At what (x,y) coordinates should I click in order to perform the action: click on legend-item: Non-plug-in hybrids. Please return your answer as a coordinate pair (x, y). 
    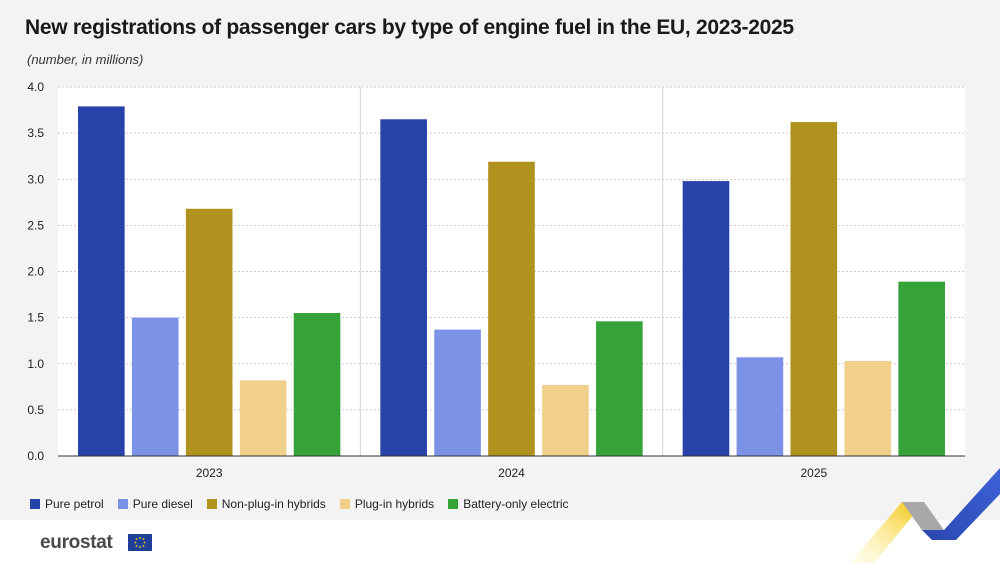
    Looking at the image, I should click on (266, 504).